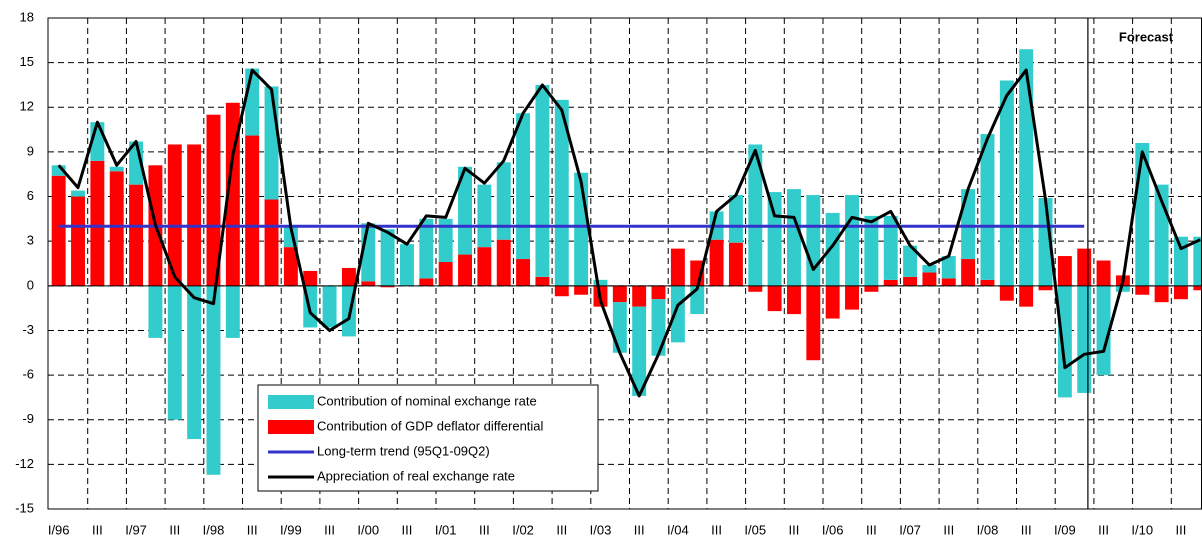 The width and height of the screenshot is (1202, 547). I want to click on y-tick-label: -9, so click(28, 418).